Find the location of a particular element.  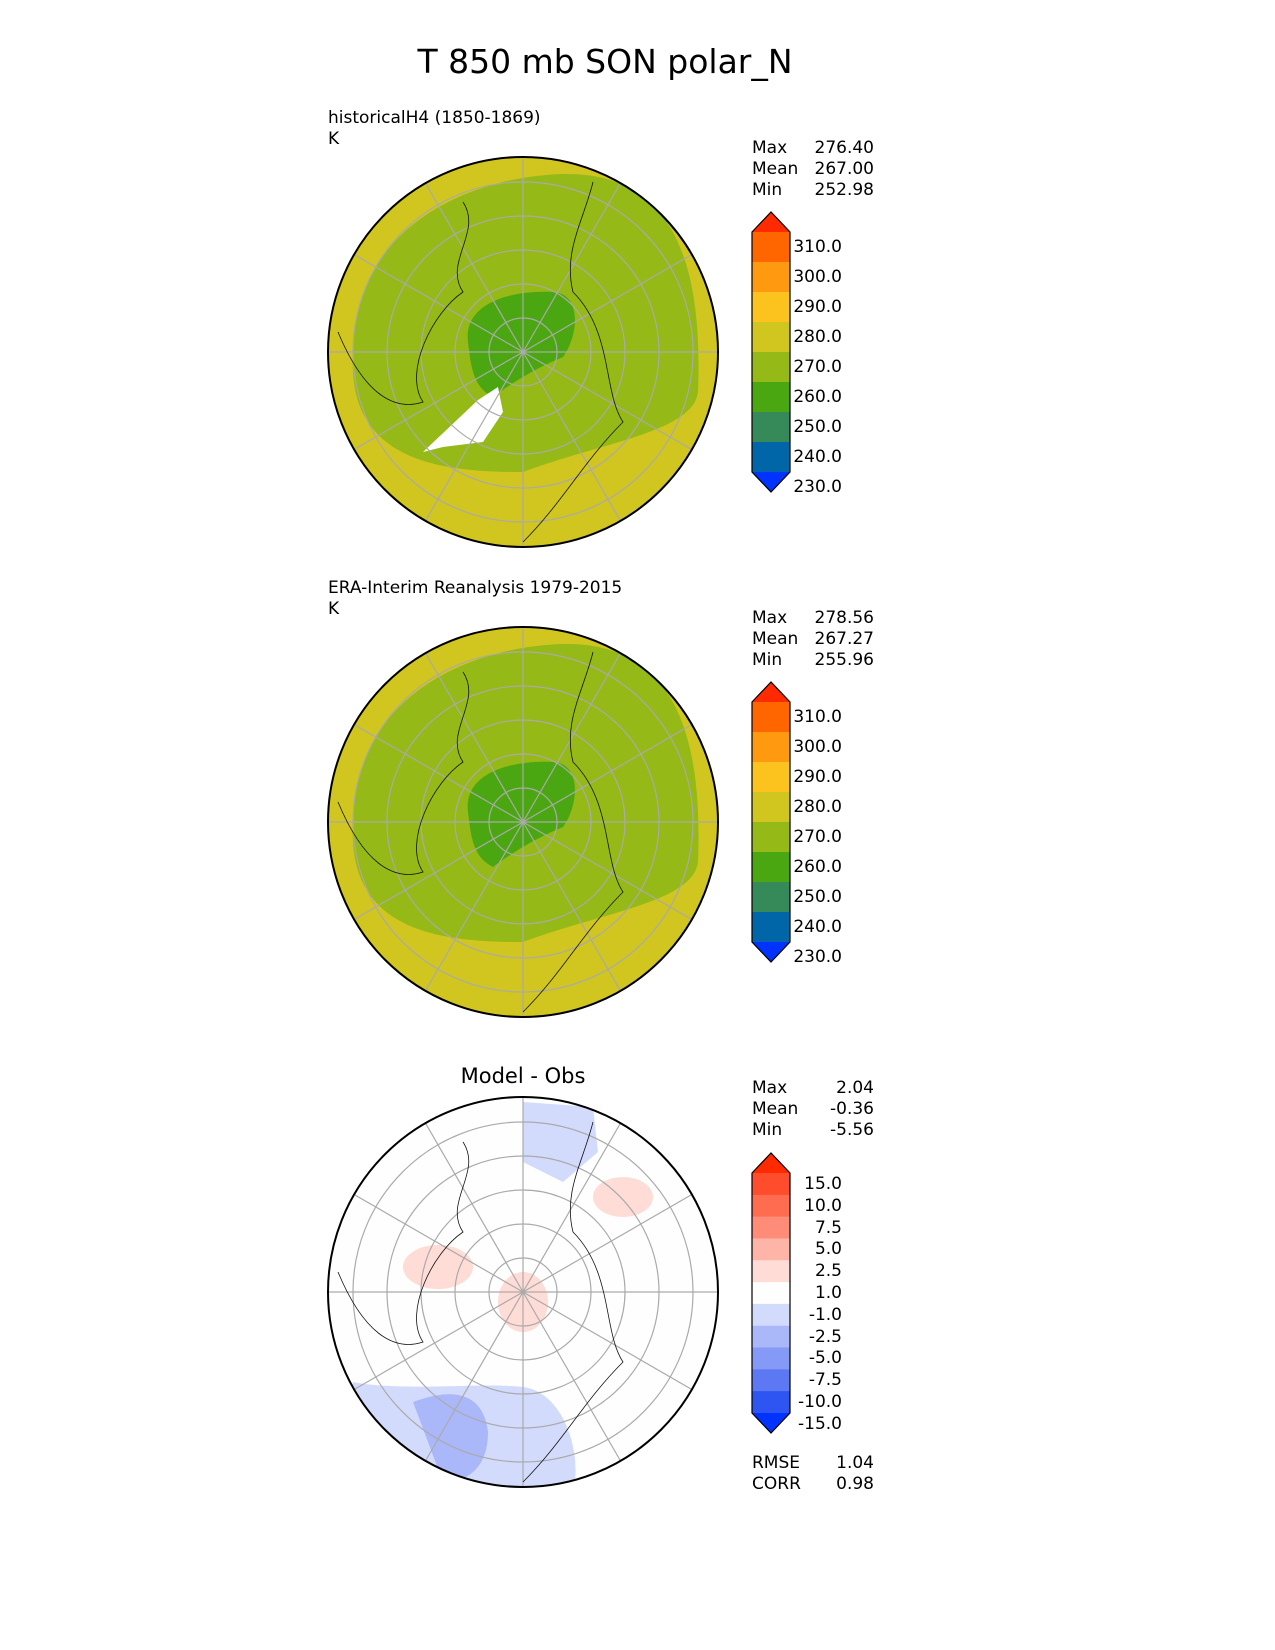

colorbar-tick-label: 1.0 is located at coordinates (828, 1293).